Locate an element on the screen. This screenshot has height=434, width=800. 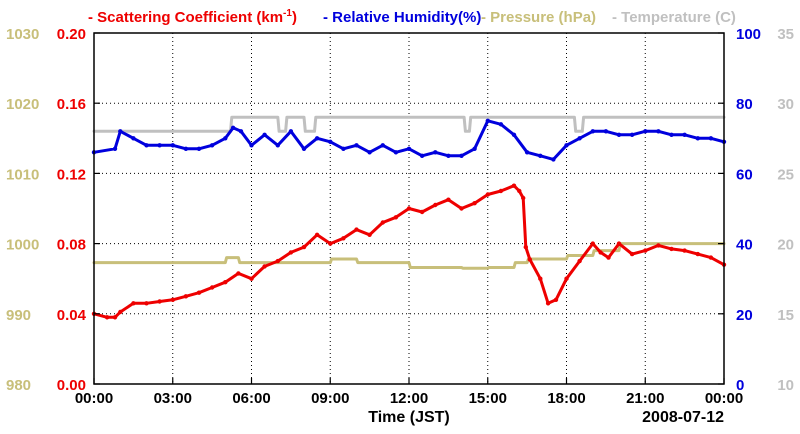
scattering-axis-tick-label: 0.00 is located at coordinates (71, 385).